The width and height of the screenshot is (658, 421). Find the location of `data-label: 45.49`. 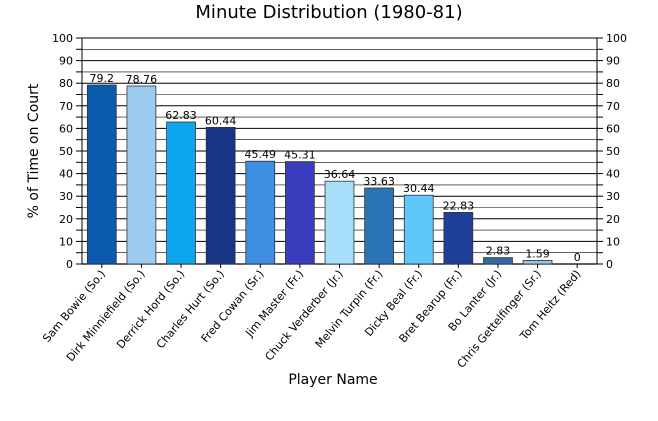

data-label: 45.49 is located at coordinates (261, 154).